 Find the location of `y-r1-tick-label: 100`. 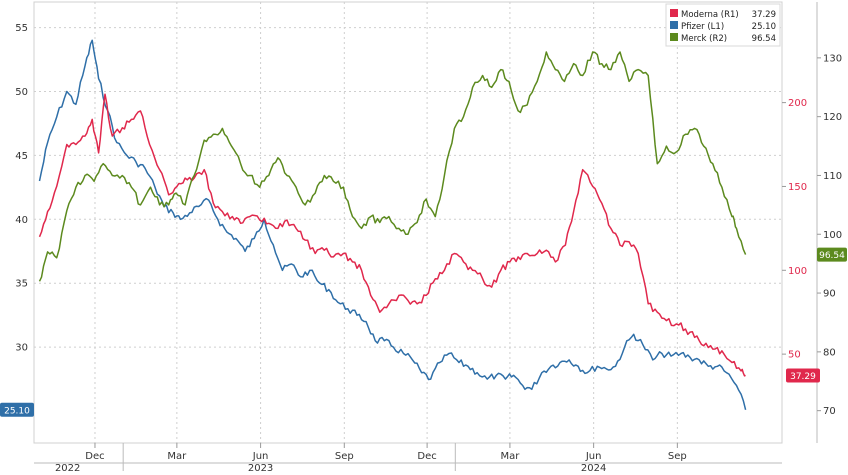

y-r1-tick-label: 100 is located at coordinates (797, 271).